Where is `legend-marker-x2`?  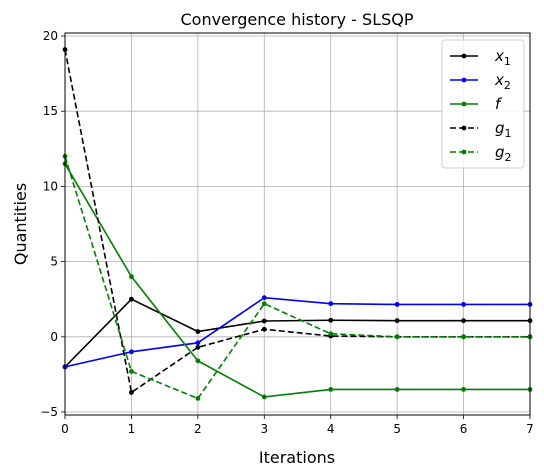 legend-marker-x2 is located at coordinates (464, 80).